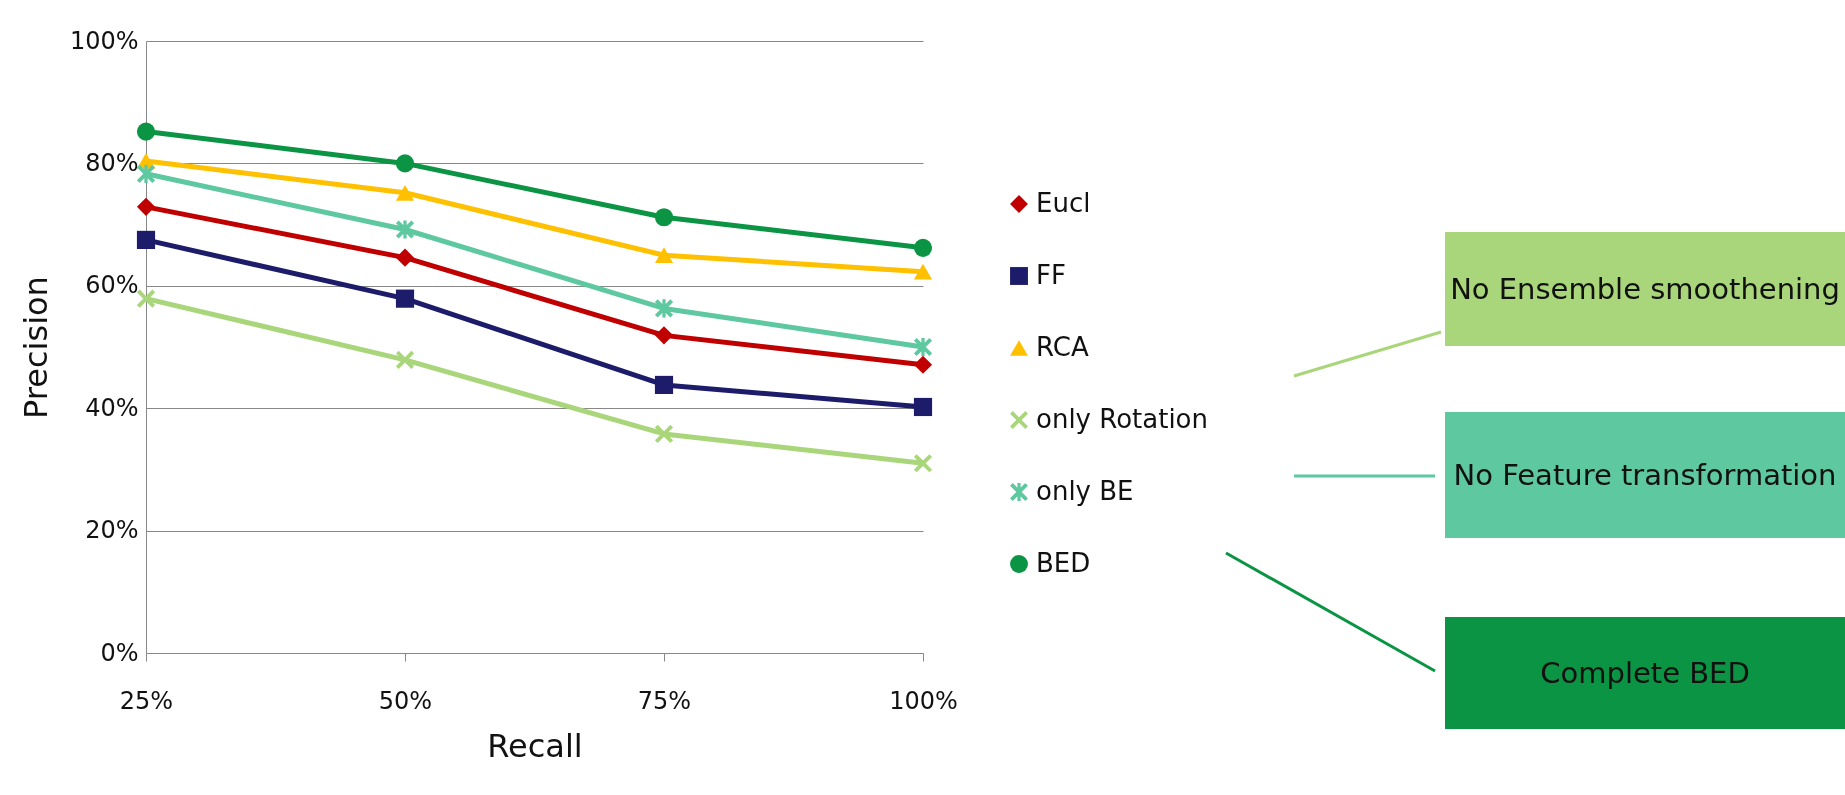 The width and height of the screenshot is (1845, 795). Describe the element at coordinates (112, 407) in the screenshot. I see `y-tick-label: 40%` at that location.